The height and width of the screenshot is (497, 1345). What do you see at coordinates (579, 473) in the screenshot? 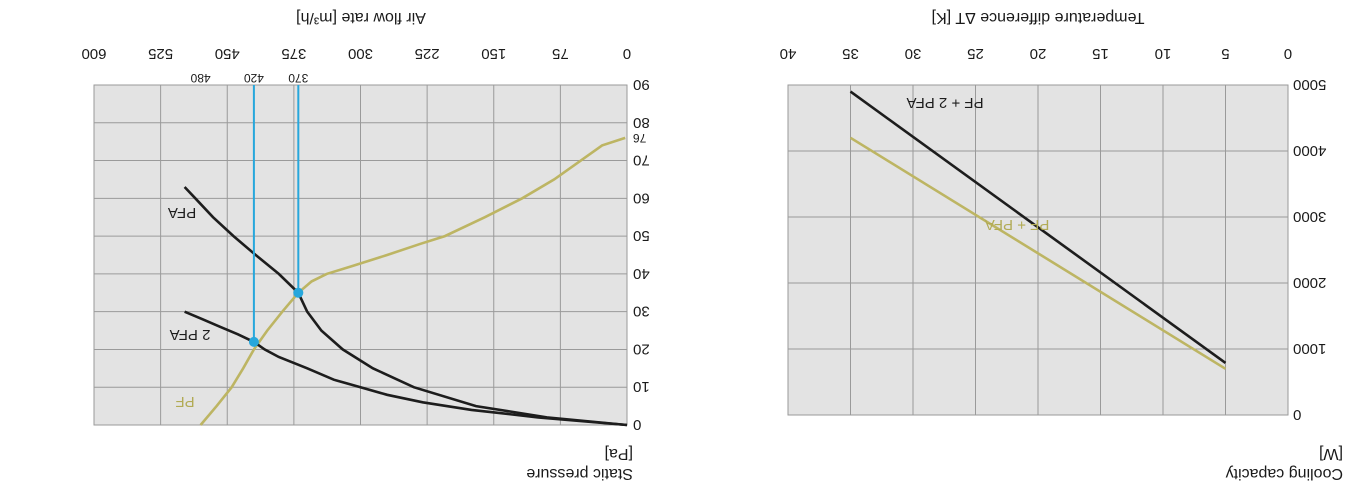
I see `static-pressure-axis-title-line1: Static pressure` at bounding box center [579, 473].